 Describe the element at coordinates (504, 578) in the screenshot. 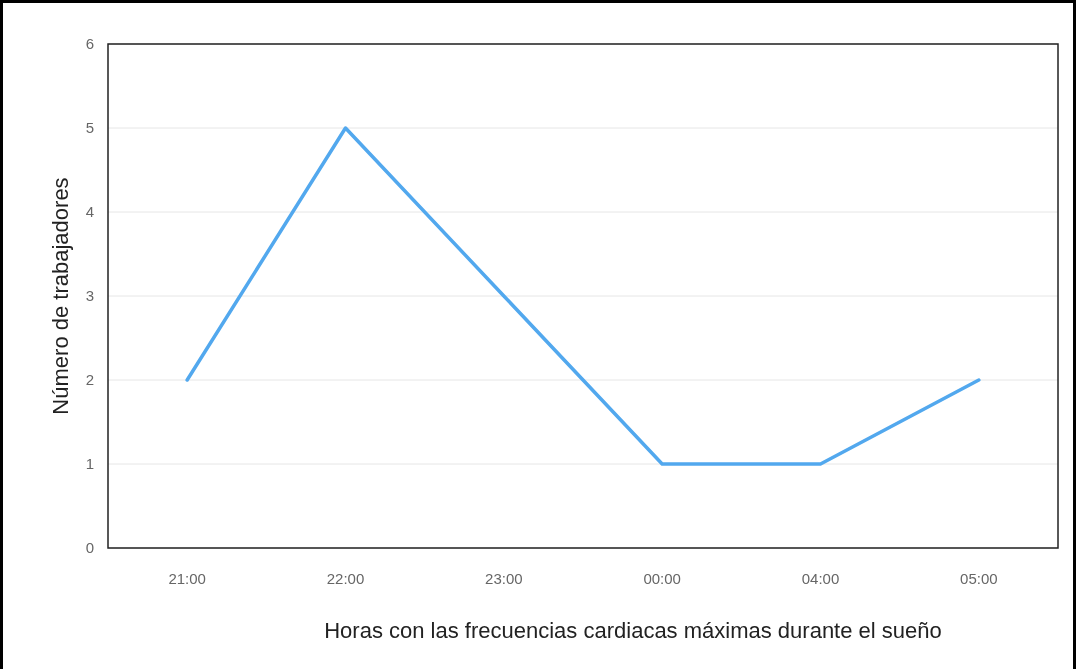

I see `x-tick-label: 23:00` at that location.